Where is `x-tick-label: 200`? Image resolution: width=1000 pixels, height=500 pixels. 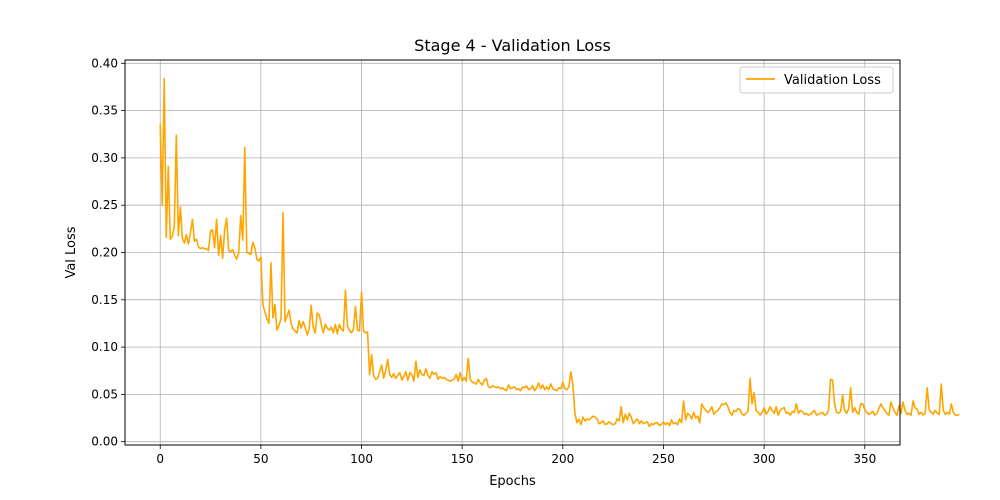
x-tick-label: 200 is located at coordinates (562, 459).